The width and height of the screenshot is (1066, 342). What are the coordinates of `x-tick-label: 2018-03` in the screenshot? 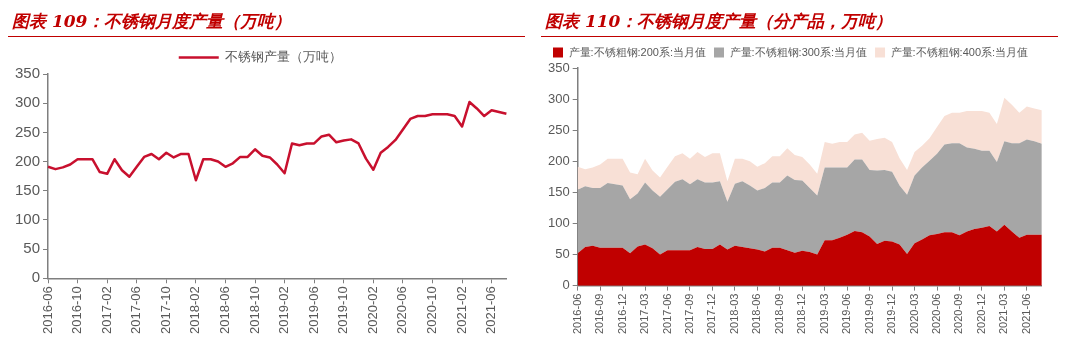 It's located at (733, 314).